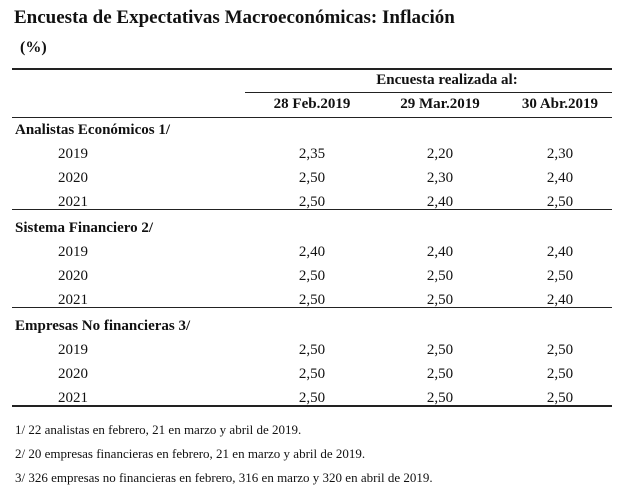 The height and width of the screenshot is (493, 640). Describe the element at coordinates (312, 154) in the screenshot. I see `cell-value: 2,35` at that location.